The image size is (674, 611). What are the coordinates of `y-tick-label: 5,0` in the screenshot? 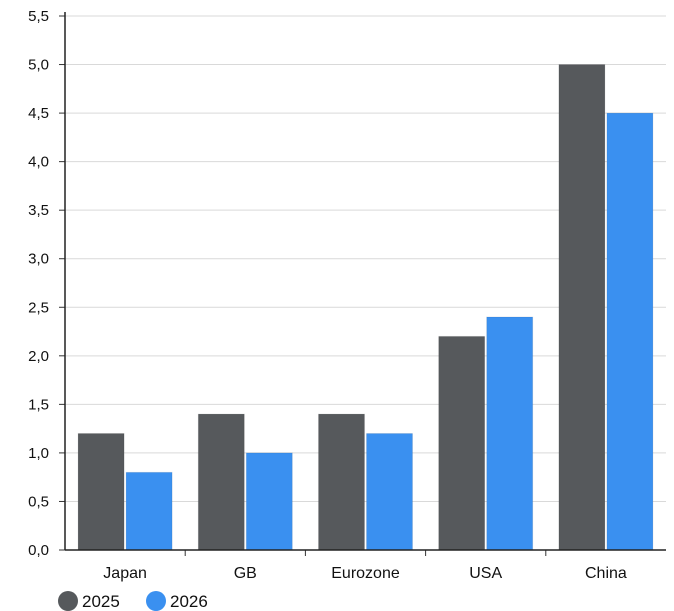 It's located at (38, 65).